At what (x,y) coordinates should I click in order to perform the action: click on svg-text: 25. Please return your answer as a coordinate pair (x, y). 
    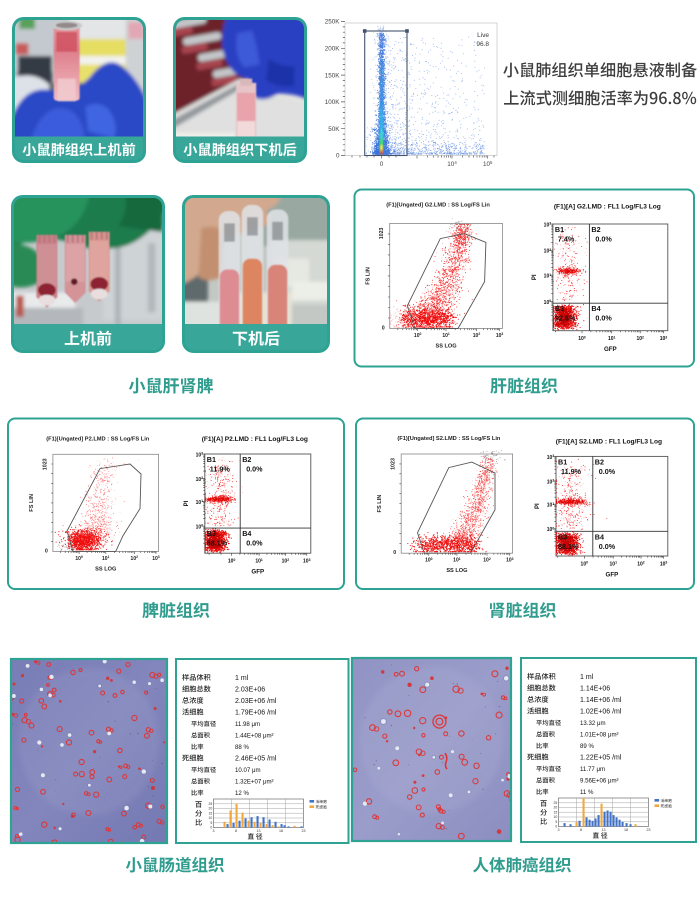
    Looking at the image, I should click on (556, 803).